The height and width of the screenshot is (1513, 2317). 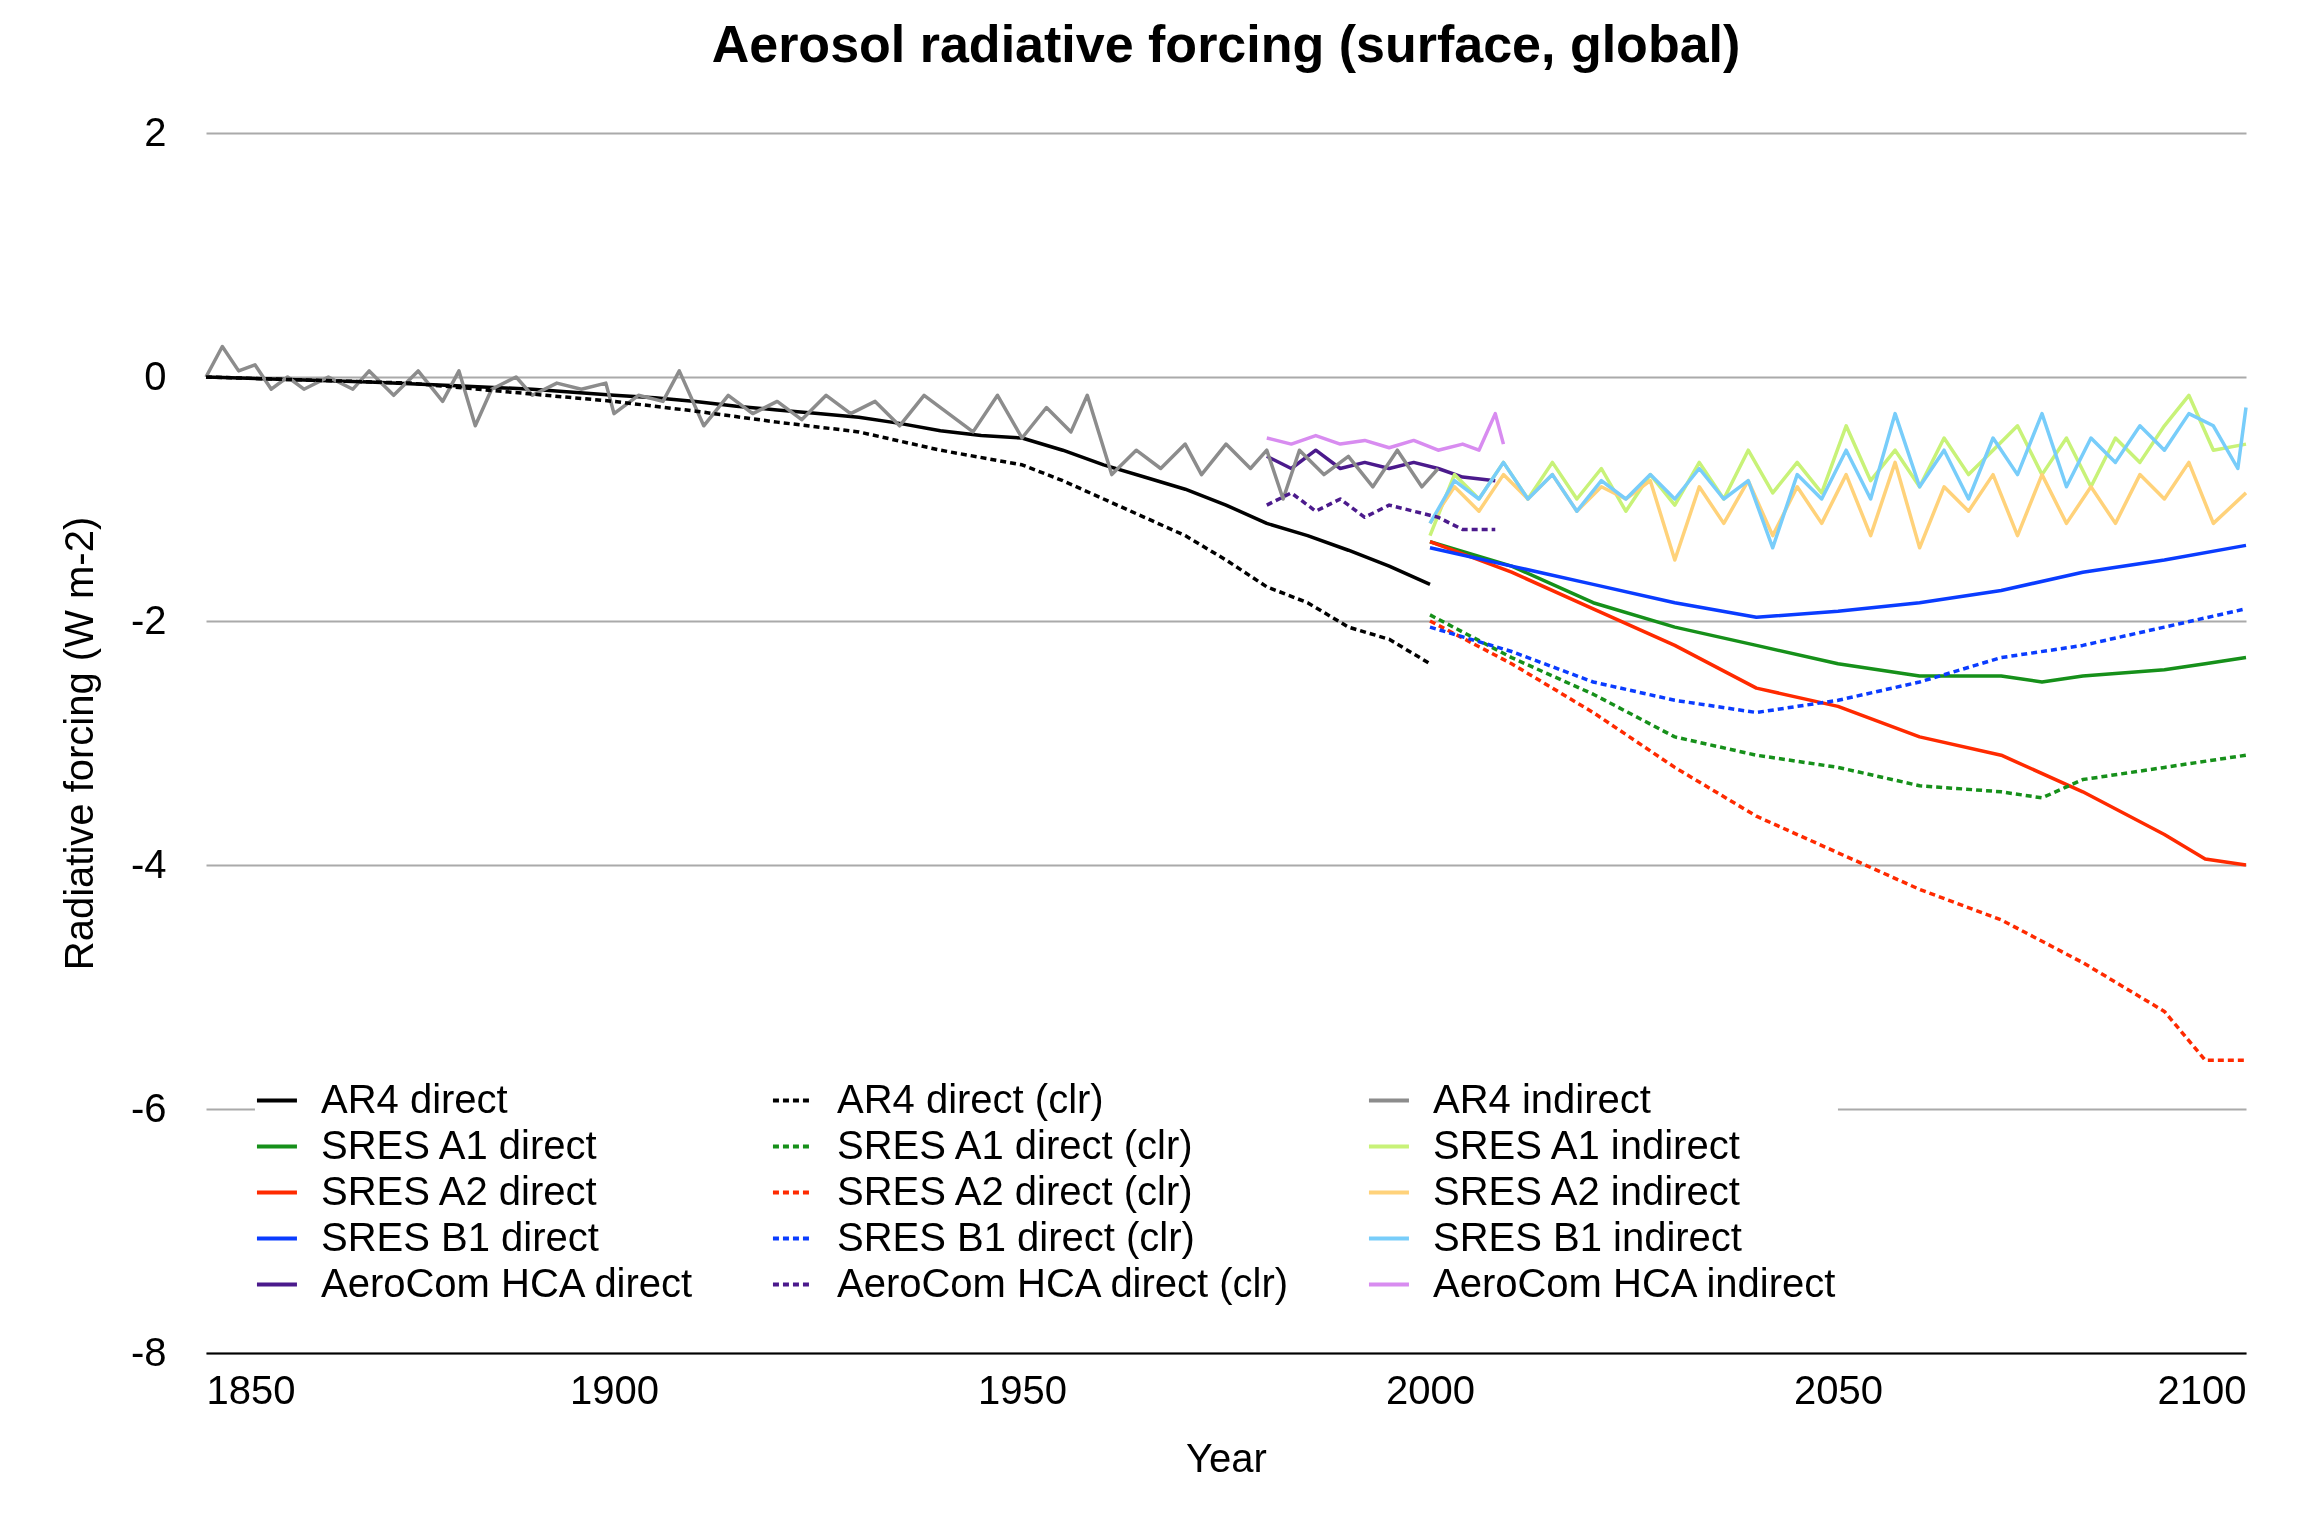 What do you see at coordinates (251, 1389) in the screenshot?
I see `x-tick-label: 1850` at bounding box center [251, 1389].